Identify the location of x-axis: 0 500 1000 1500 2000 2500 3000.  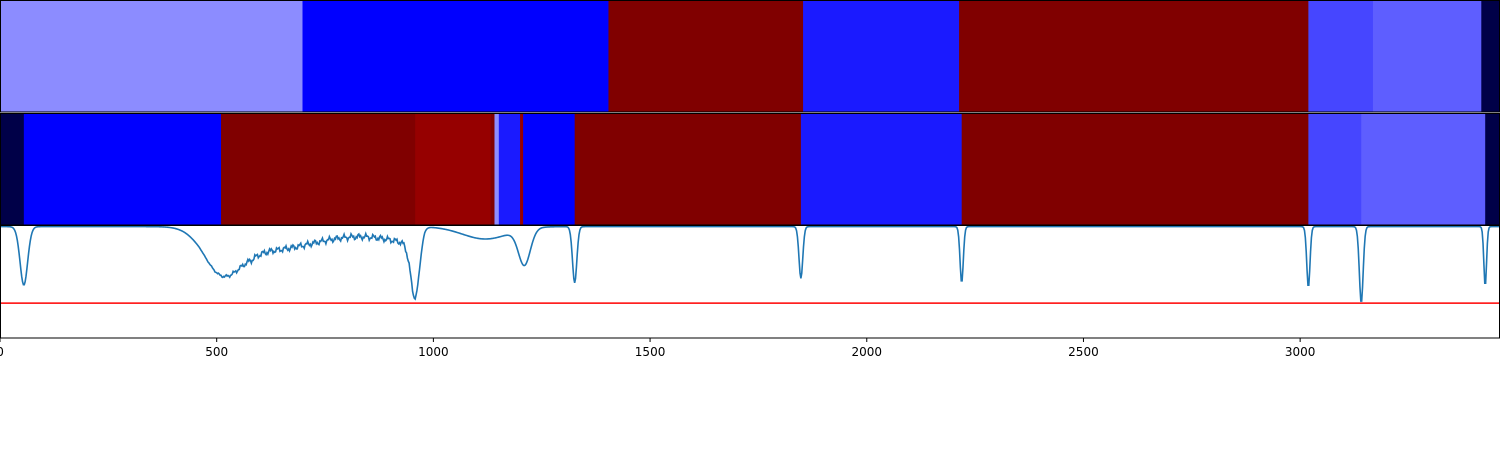
(657, 348).